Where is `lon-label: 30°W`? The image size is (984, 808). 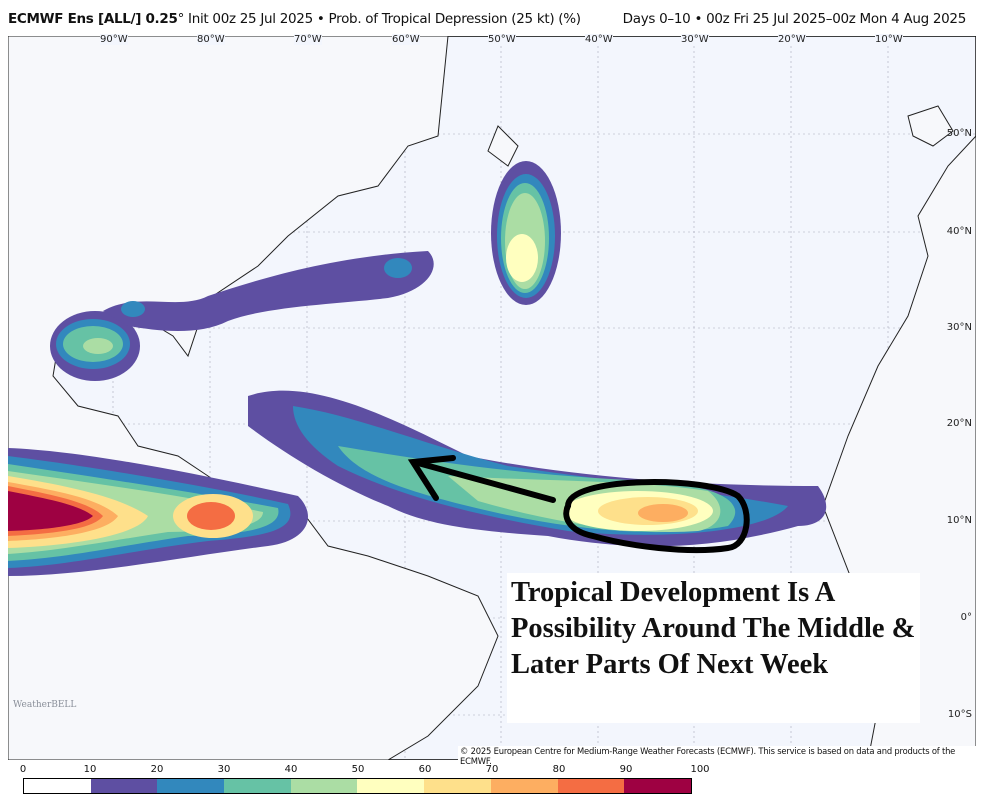
lon-label: 30°W is located at coordinates (695, 39).